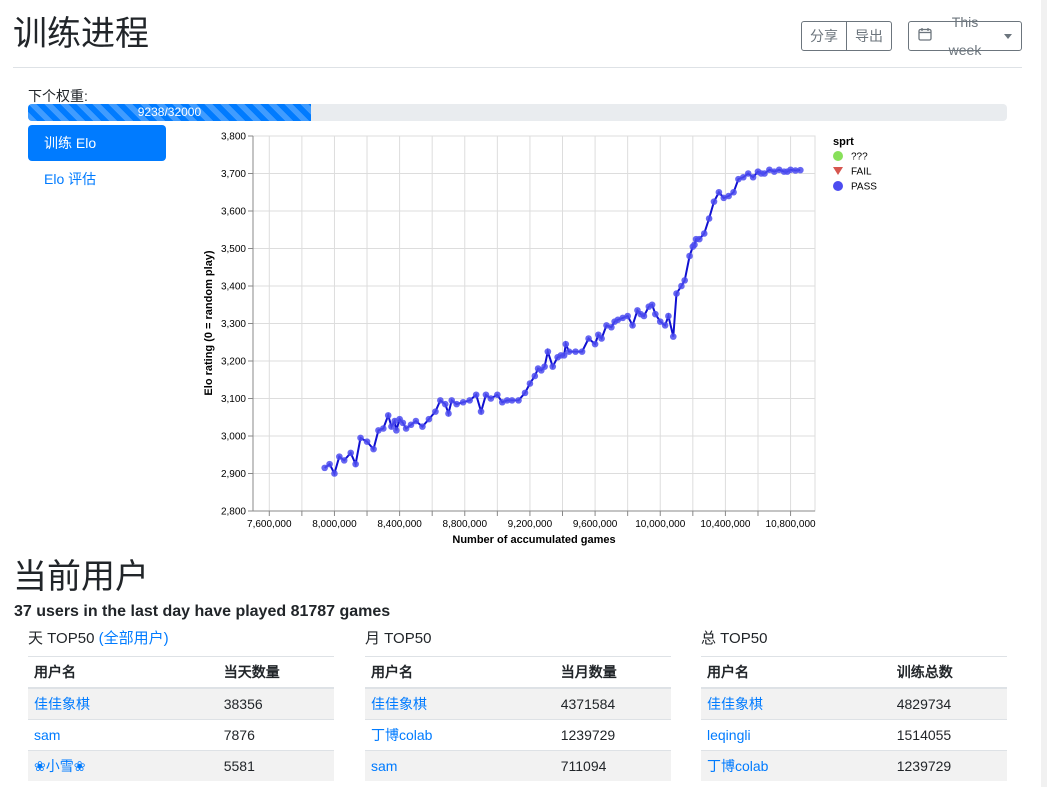 This screenshot has height=787, width=1047. What do you see at coordinates (1044, 393) in the screenshot?
I see `page-scrollbar` at bounding box center [1044, 393].